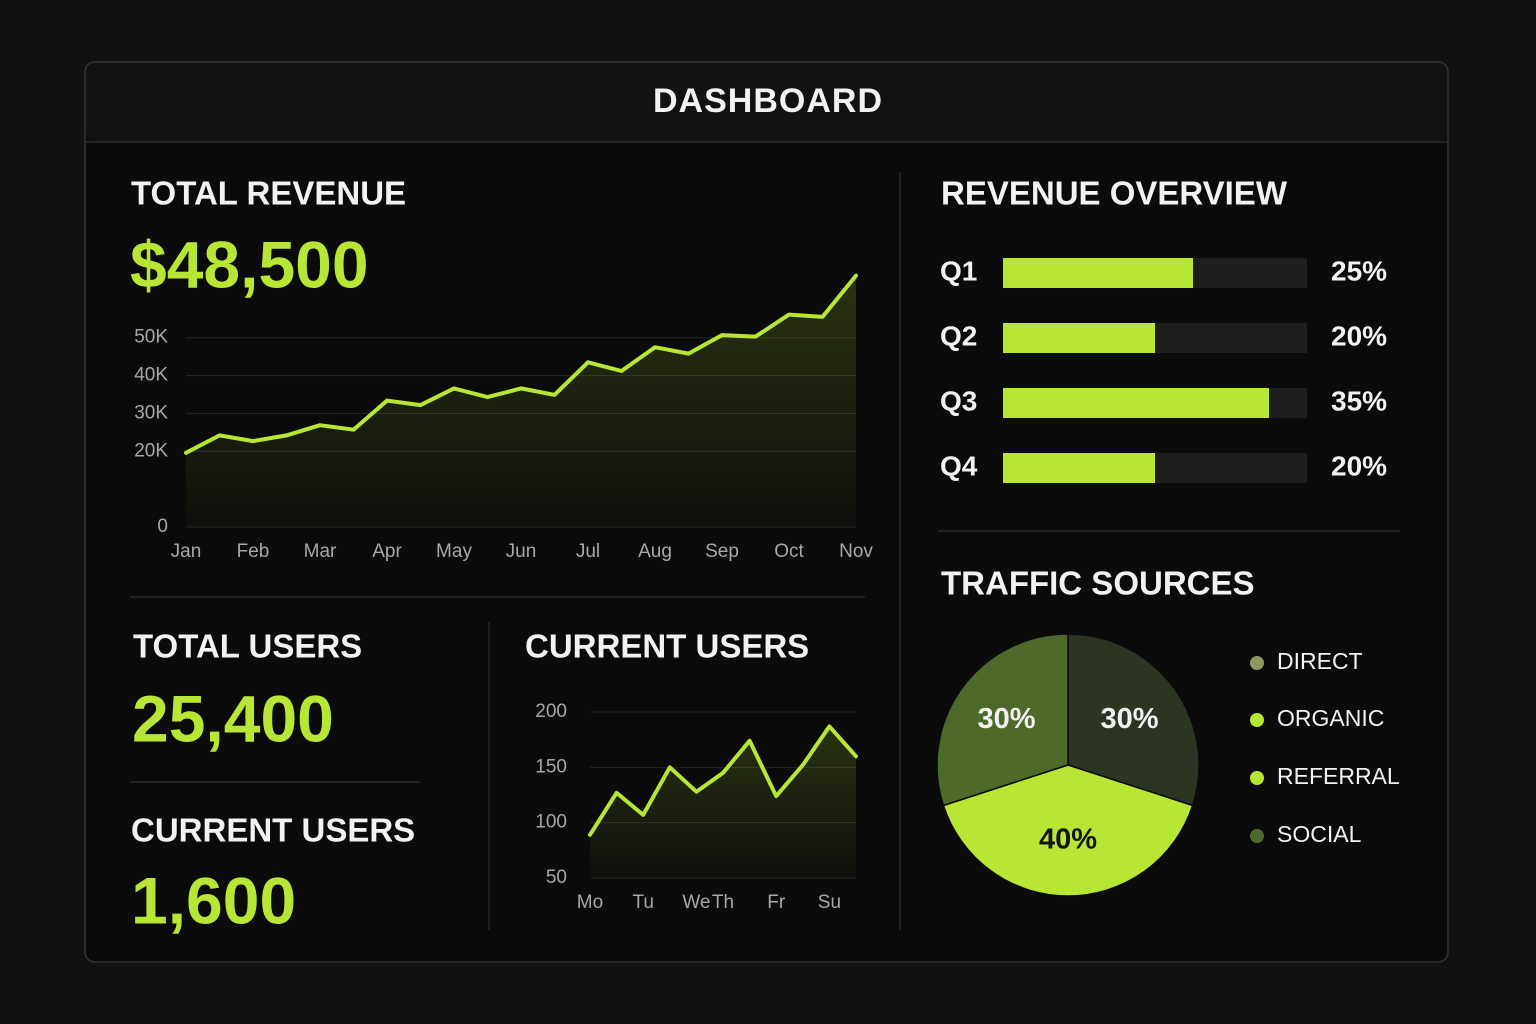  What do you see at coordinates (551, 822) in the screenshot?
I see `y-tick-label: 100` at bounding box center [551, 822].